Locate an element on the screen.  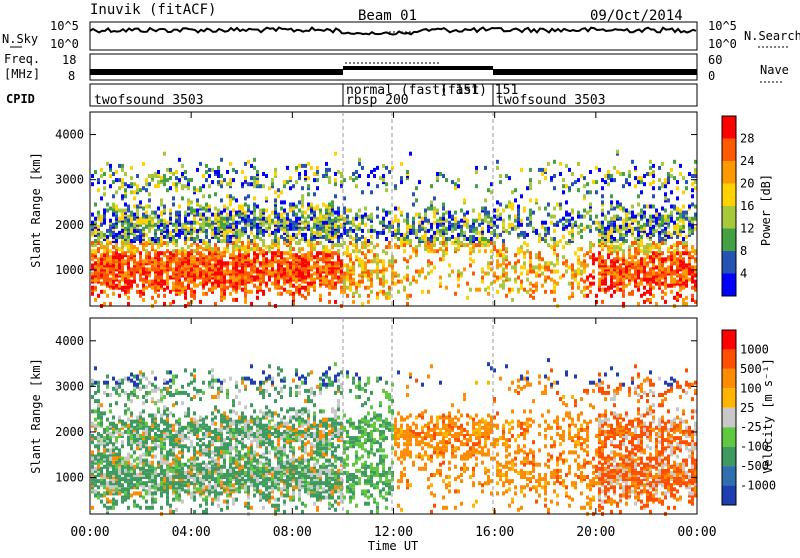
freq-right-tick-top: 60 is located at coordinates (715, 60).